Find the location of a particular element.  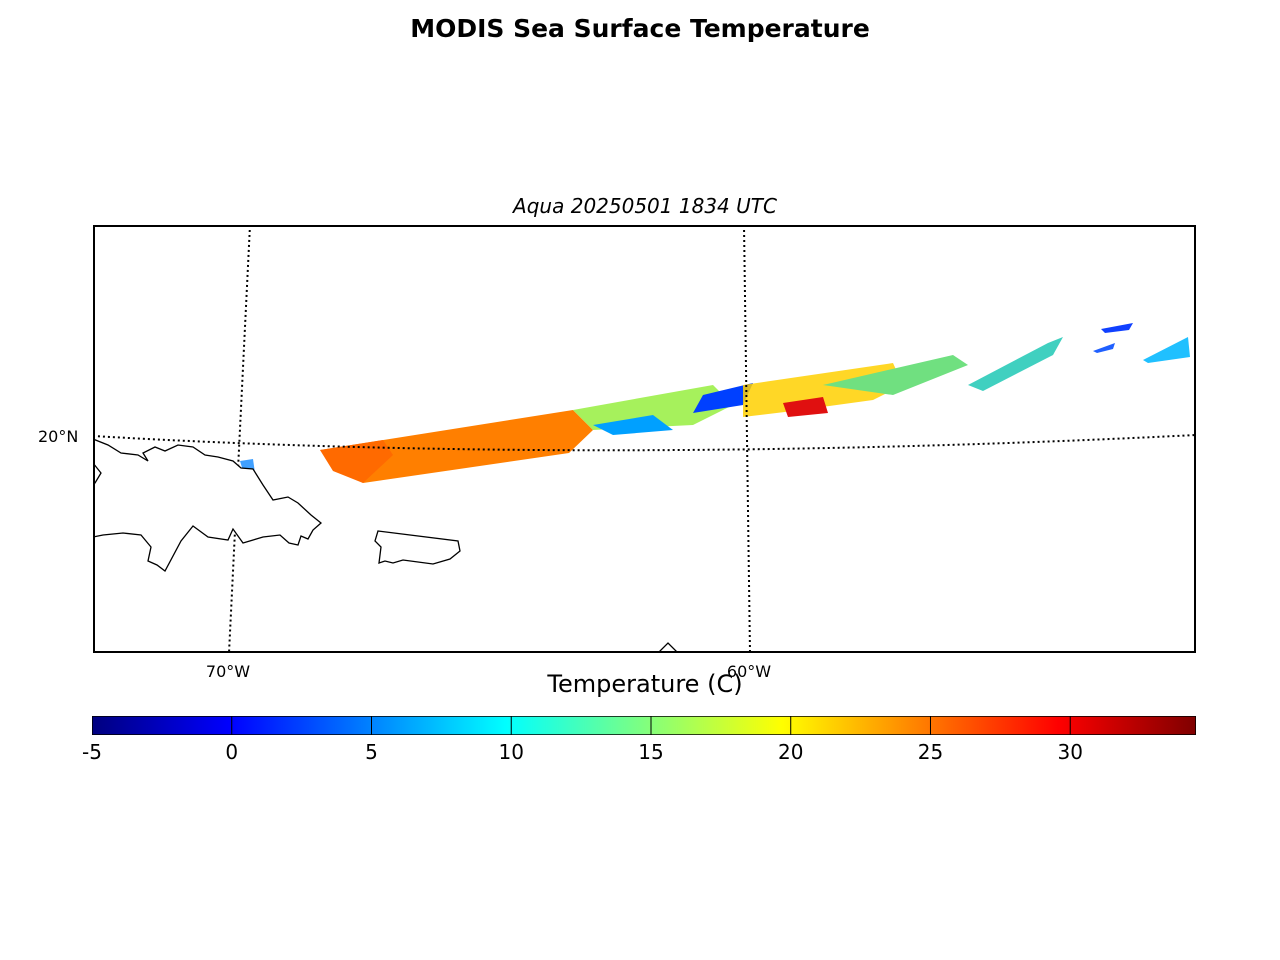

lon-label-70w: 70°W is located at coordinates (228, 671).